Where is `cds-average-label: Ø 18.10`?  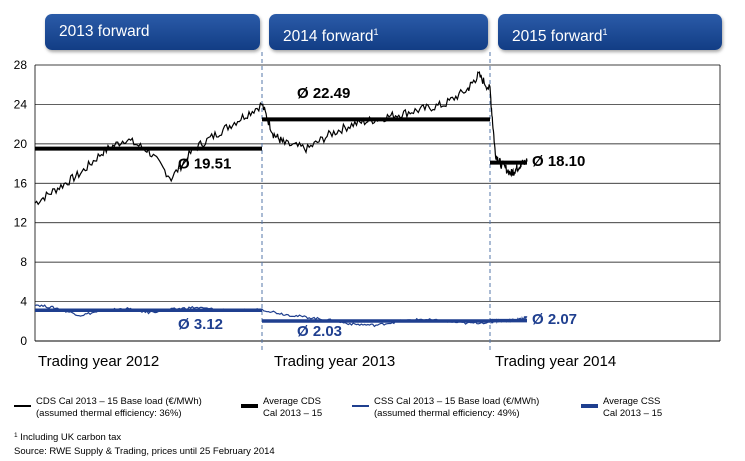 cds-average-label: Ø 18.10 is located at coordinates (558, 161).